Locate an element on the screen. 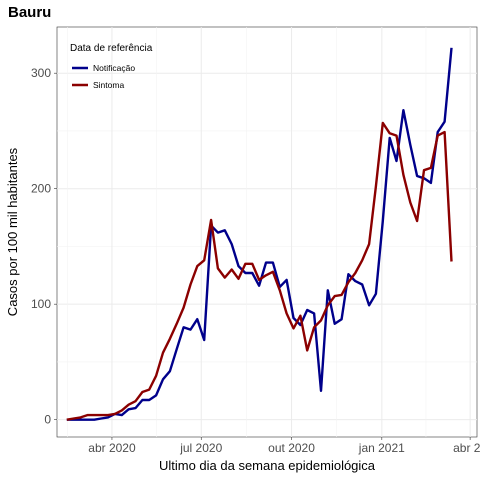  y-tick-label: 200 is located at coordinates (41, 189).